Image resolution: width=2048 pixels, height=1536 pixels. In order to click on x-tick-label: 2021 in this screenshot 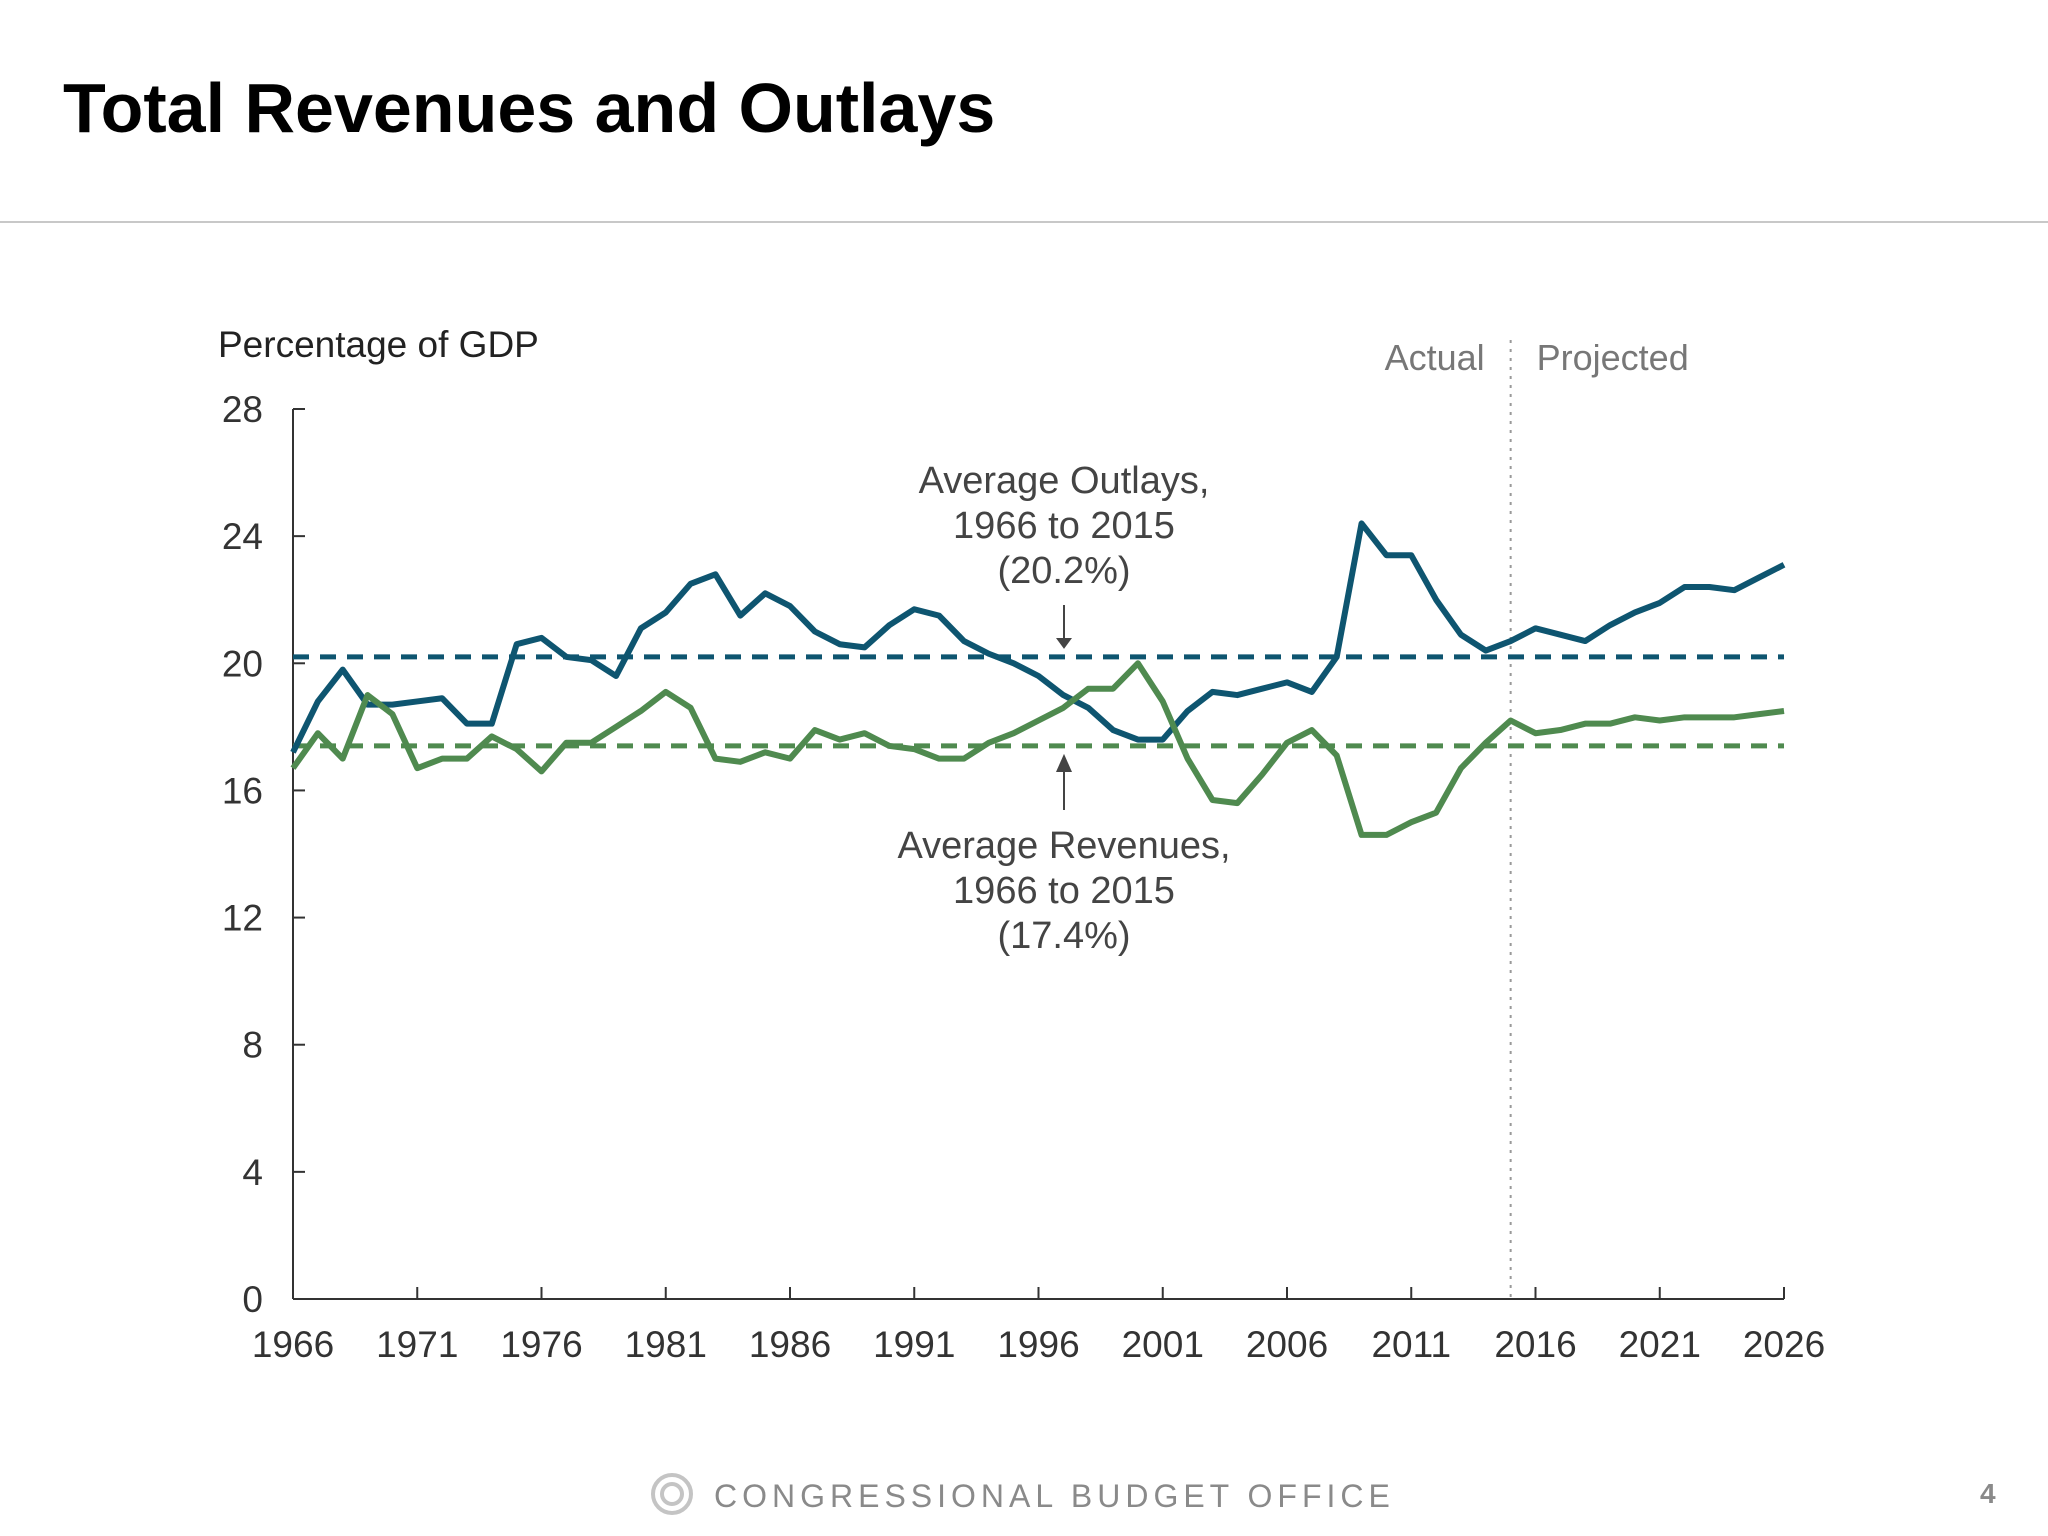, I will do `click(1660, 1344)`.